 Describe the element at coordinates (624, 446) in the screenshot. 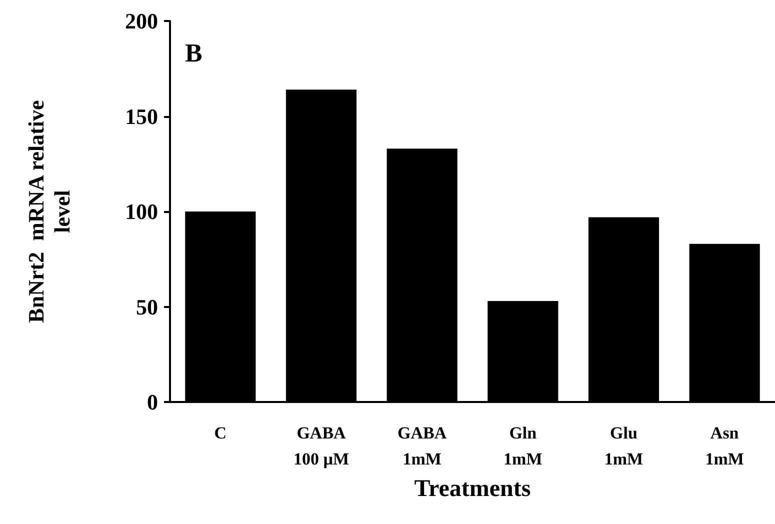

I see `x-tick-label: Glu 1mM` at that location.